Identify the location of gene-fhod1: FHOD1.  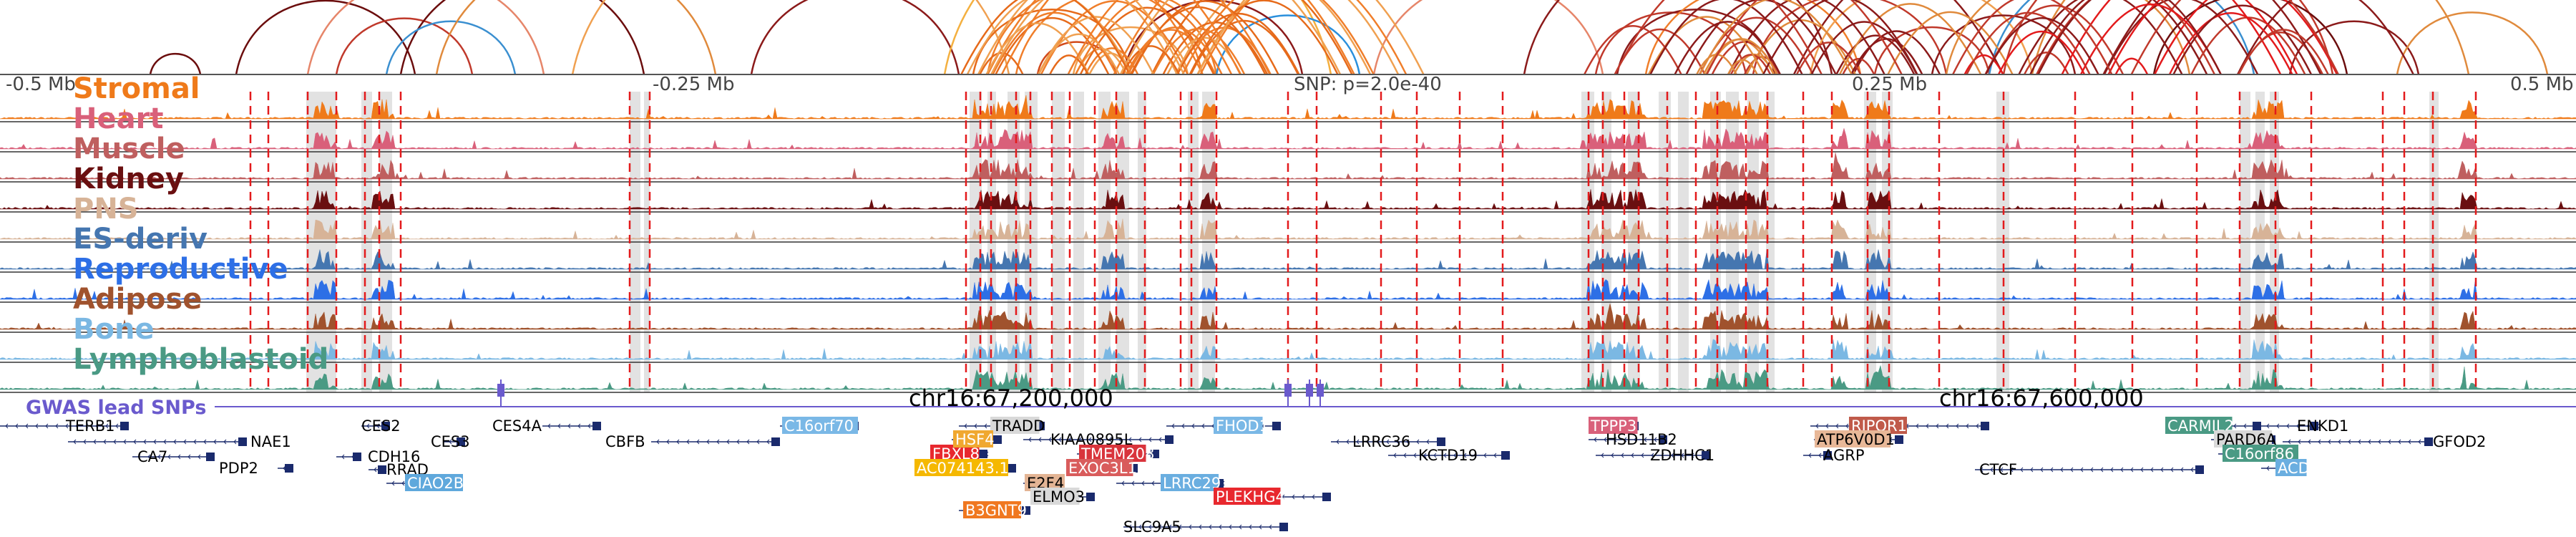
(1223, 426).